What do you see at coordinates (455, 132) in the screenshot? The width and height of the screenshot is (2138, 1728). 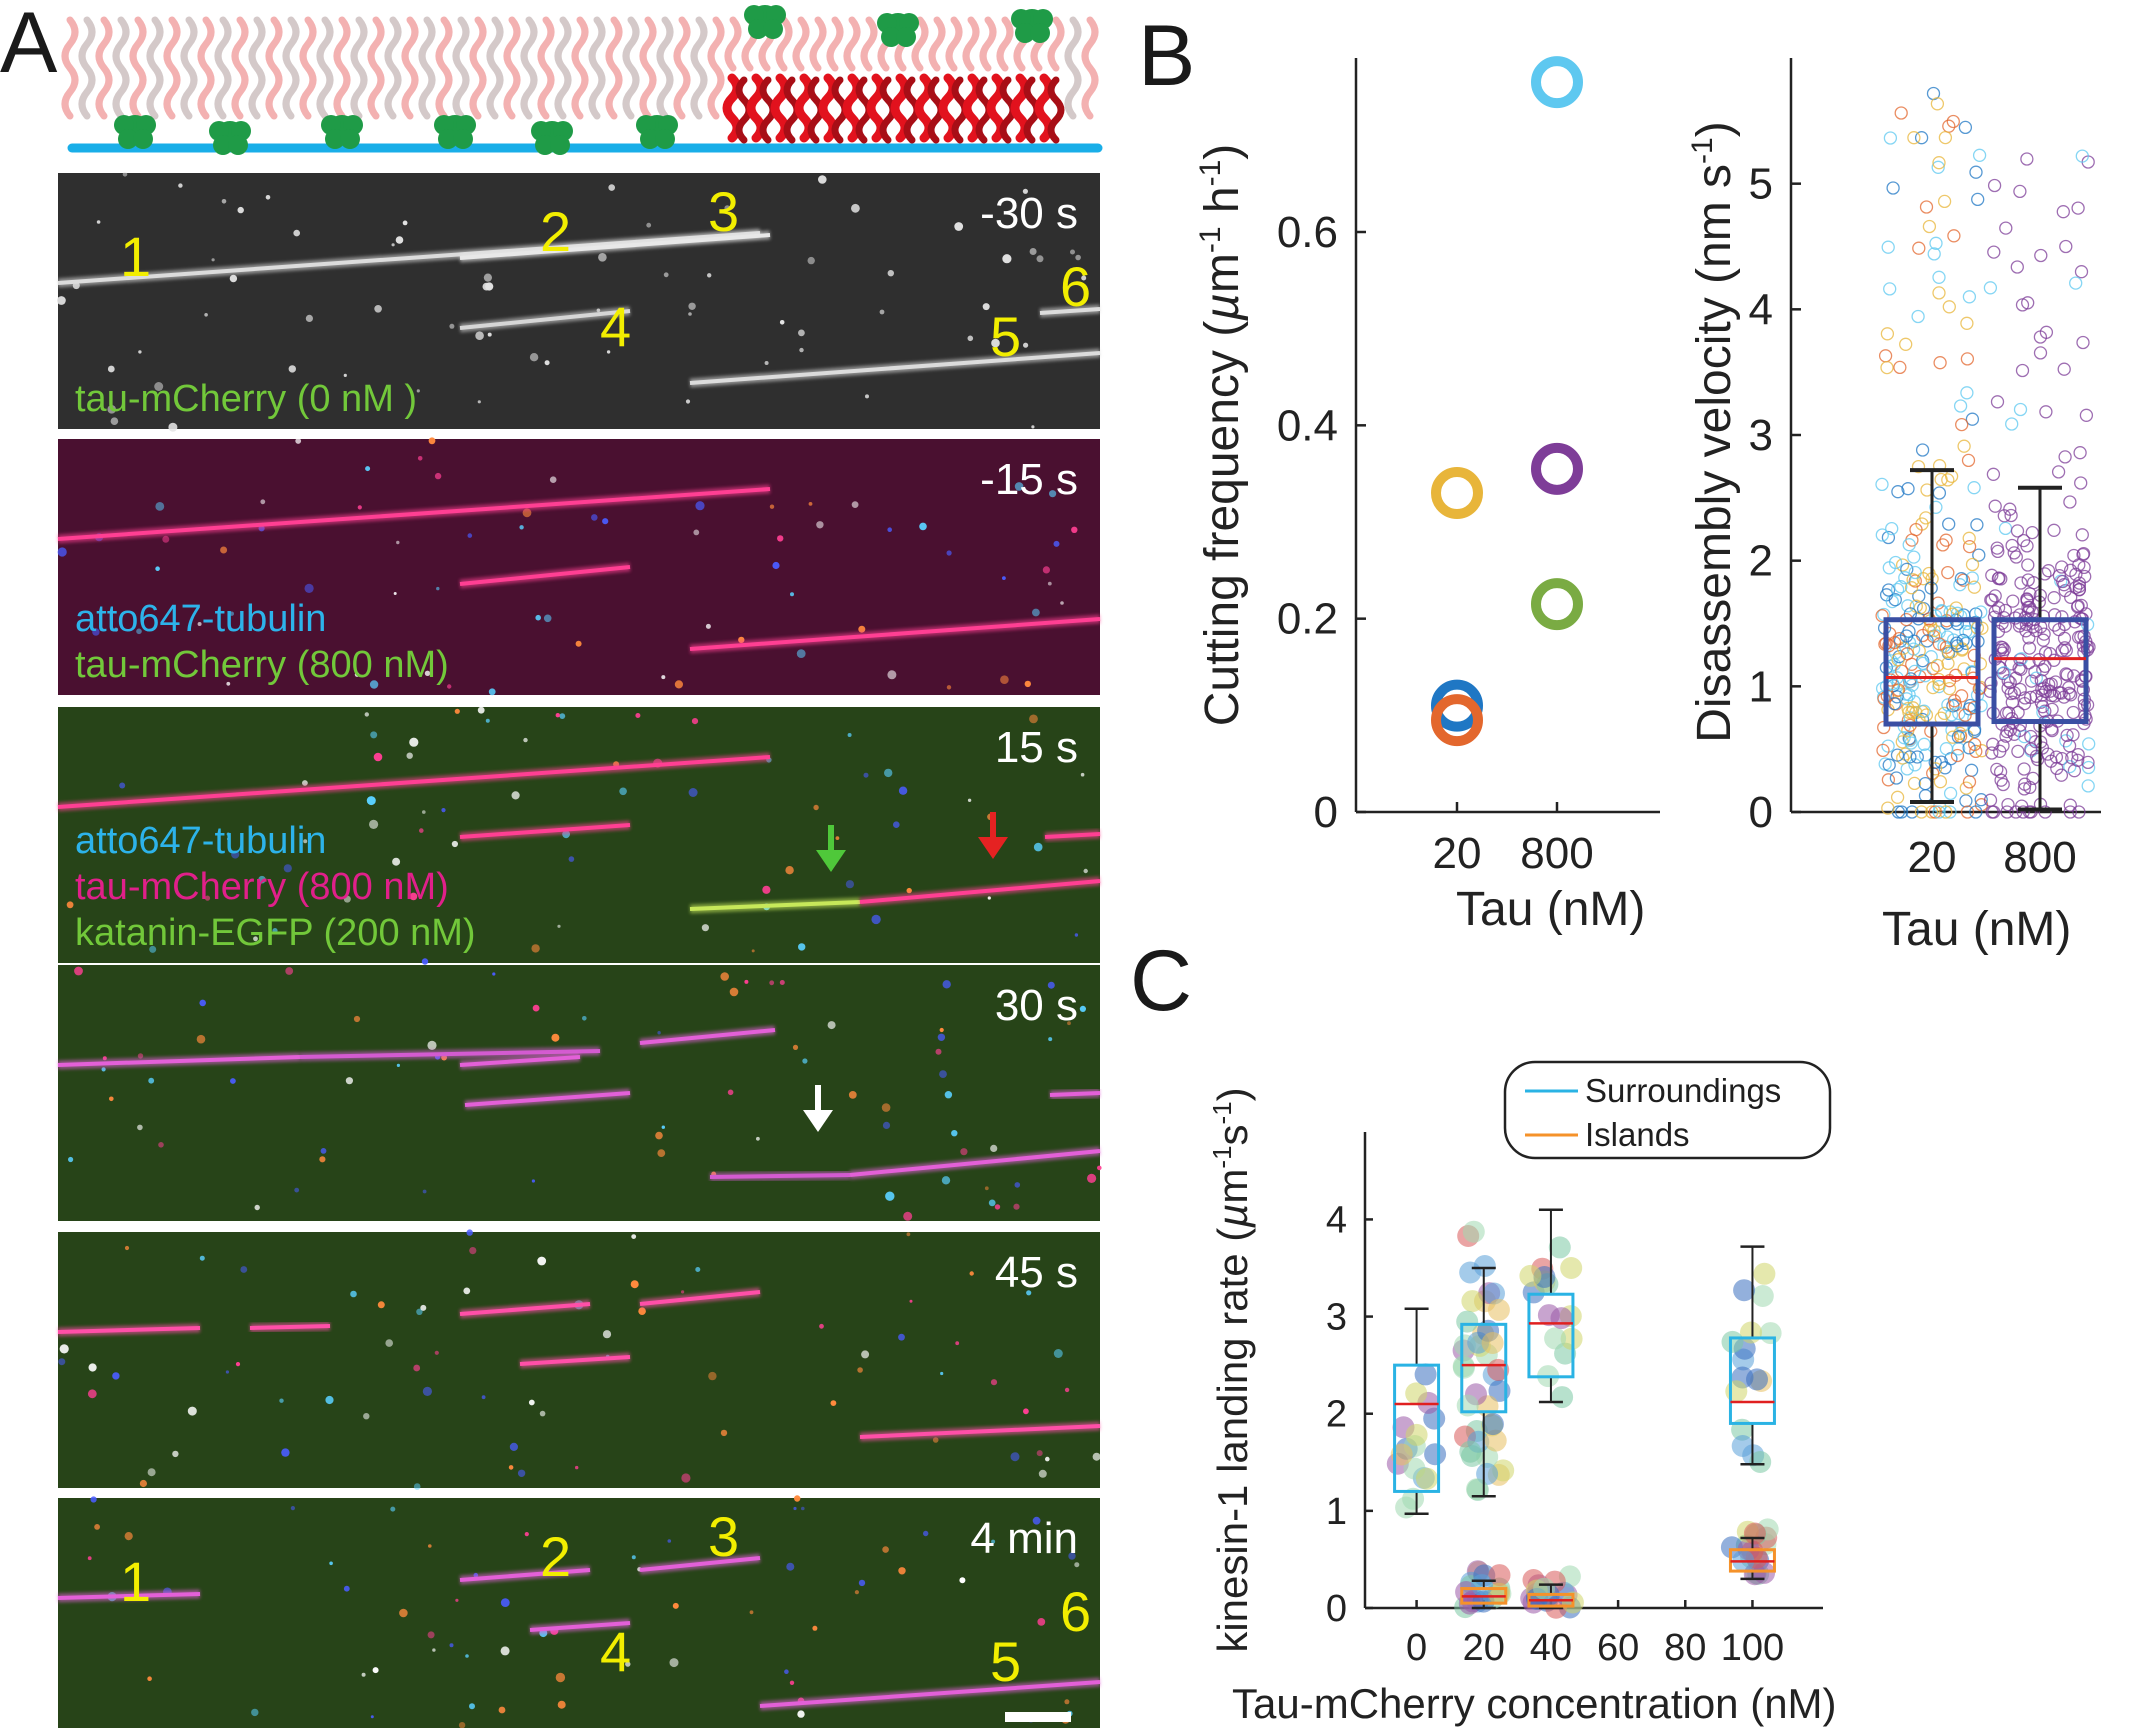 I see `tau-blob` at bounding box center [455, 132].